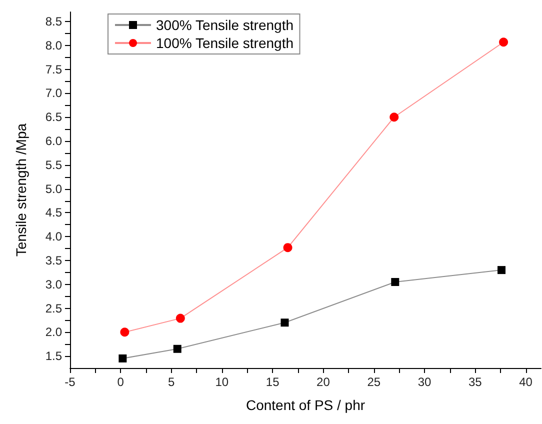  I want to click on y-tick-label: 3.0, so click(53, 284).